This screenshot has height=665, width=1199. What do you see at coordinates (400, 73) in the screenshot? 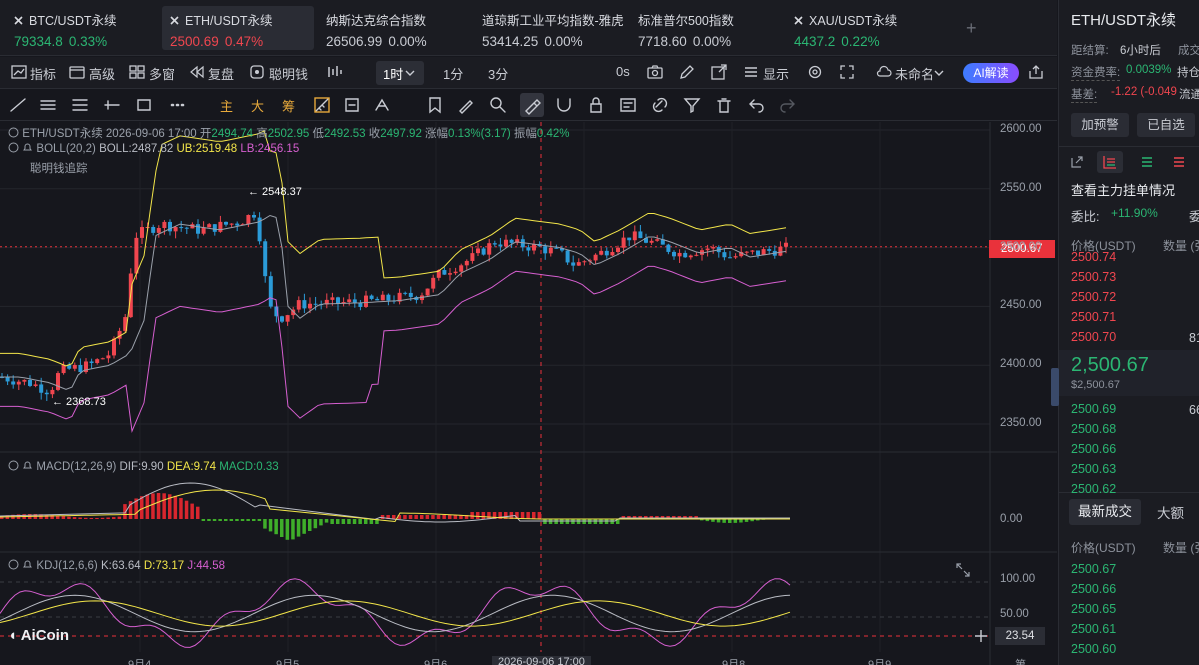
I see `timeframe-select` at bounding box center [400, 73].